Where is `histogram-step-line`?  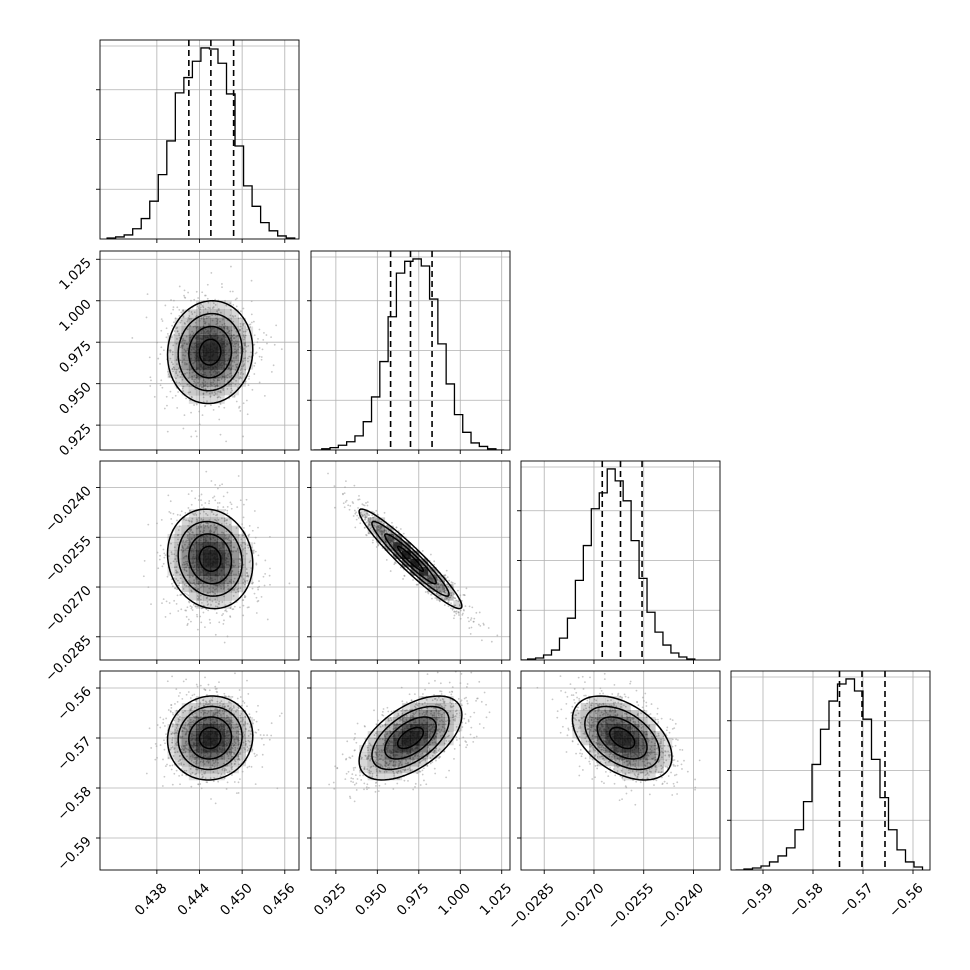 histogram-step-line is located at coordinates (201, 143).